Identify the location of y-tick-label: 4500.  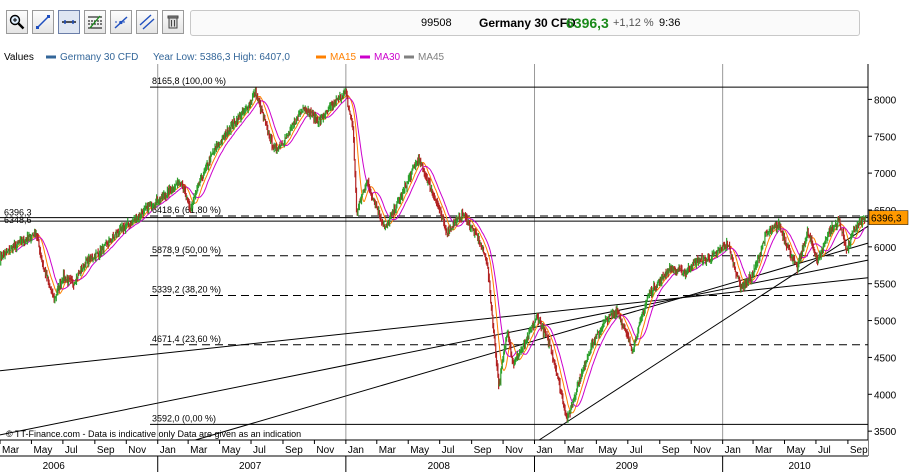
(885, 358).